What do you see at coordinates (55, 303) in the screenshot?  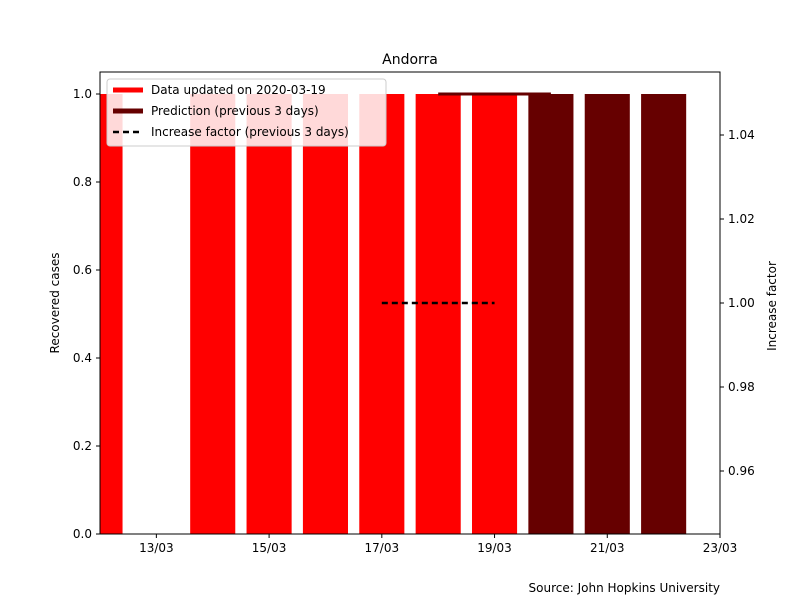 I see `y-axis-label: Recovered cases` at bounding box center [55, 303].